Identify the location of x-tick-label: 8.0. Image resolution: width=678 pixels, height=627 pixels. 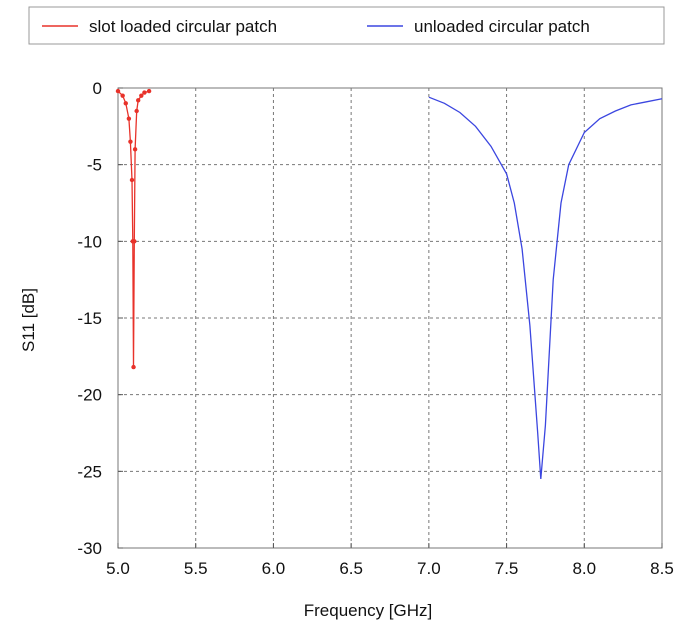
(584, 568).